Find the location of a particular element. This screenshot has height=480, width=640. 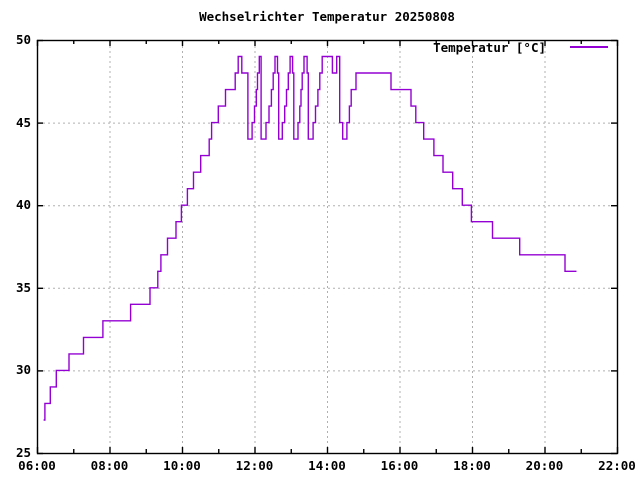

x-tick-label: 22:00 is located at coordinates (617, 465).